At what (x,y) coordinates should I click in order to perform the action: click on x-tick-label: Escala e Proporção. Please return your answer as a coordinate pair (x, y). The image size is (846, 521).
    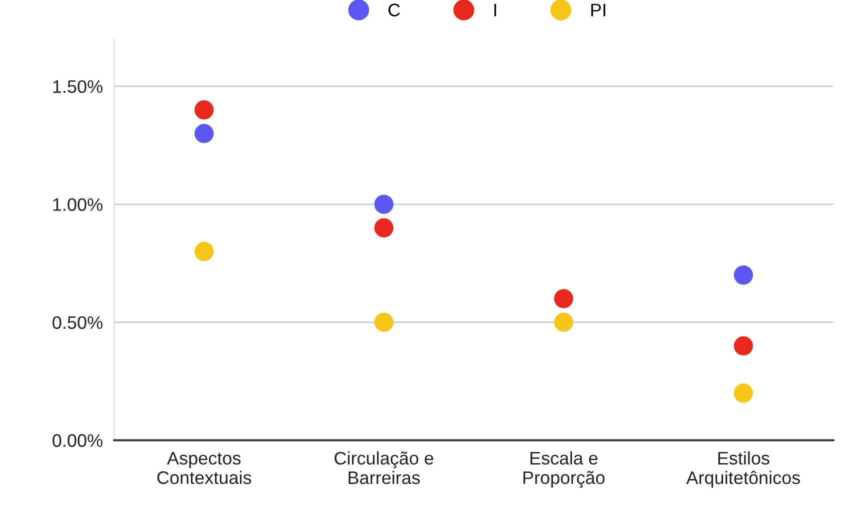
    Looking at the image, I should click on (564, 469).